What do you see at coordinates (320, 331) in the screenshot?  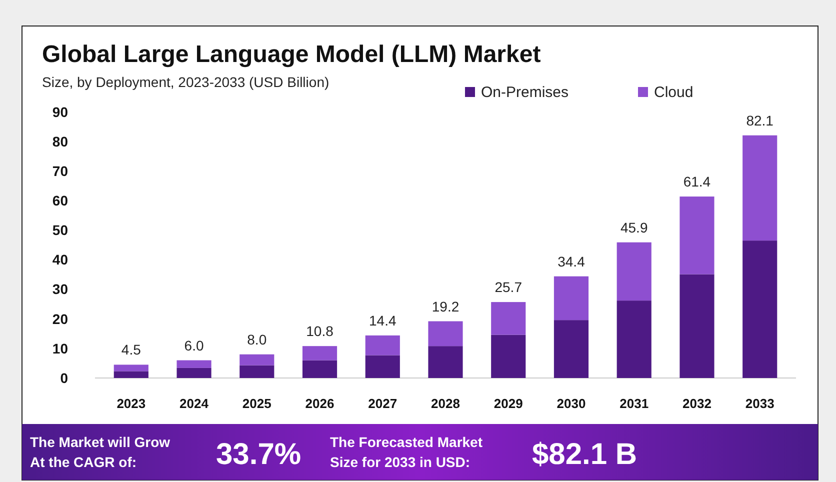 I see `total-label: 10.8` at bounding box center [320, 331].